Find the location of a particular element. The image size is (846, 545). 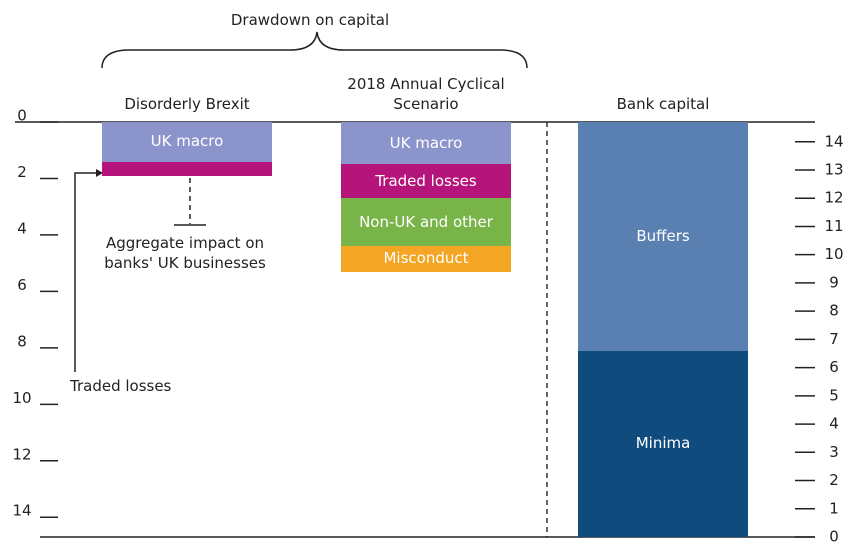

y-tick-label: 14 is located at coordinates (21, 511).